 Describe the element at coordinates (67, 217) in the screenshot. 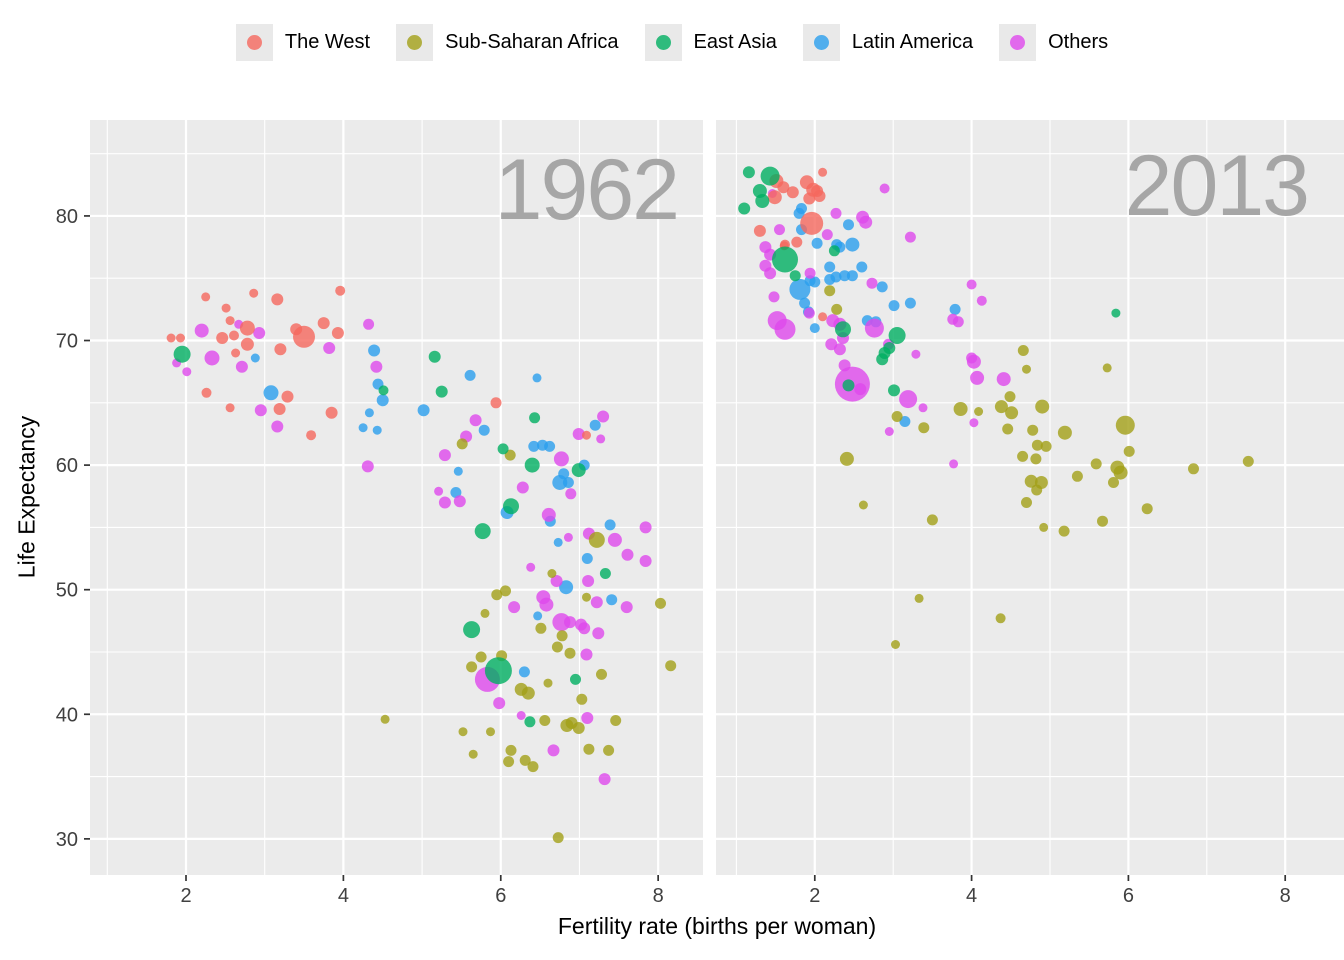

I see `y-tick-label: 80` at that location.